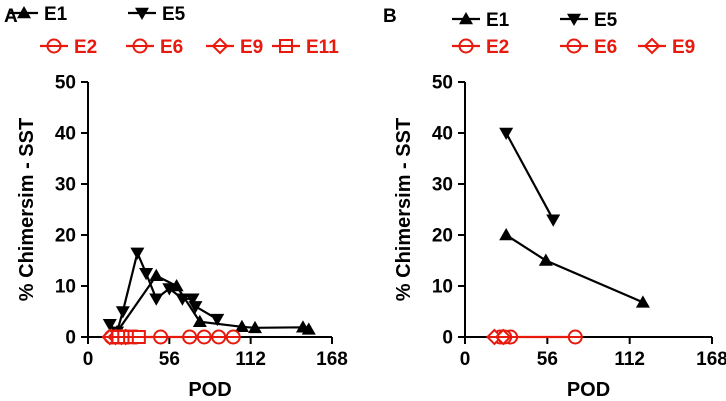 Image resolution: width=726 pixels, height=401 pixels. What do you see at coordinates (11, 16) in the screenshot?
I see `panel-letter: A` at bounding box center [11, 16].